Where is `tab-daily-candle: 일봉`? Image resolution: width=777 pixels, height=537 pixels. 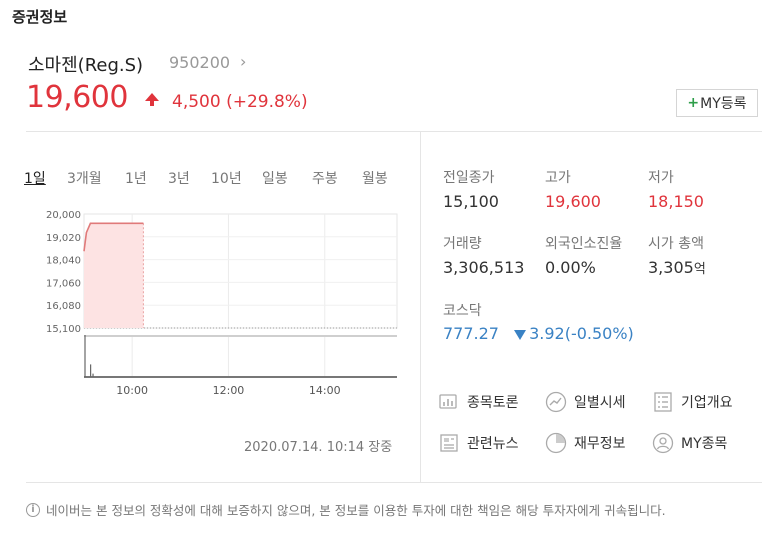 tab-daily-candle: 일봉 is located at coordinates (275, 179).